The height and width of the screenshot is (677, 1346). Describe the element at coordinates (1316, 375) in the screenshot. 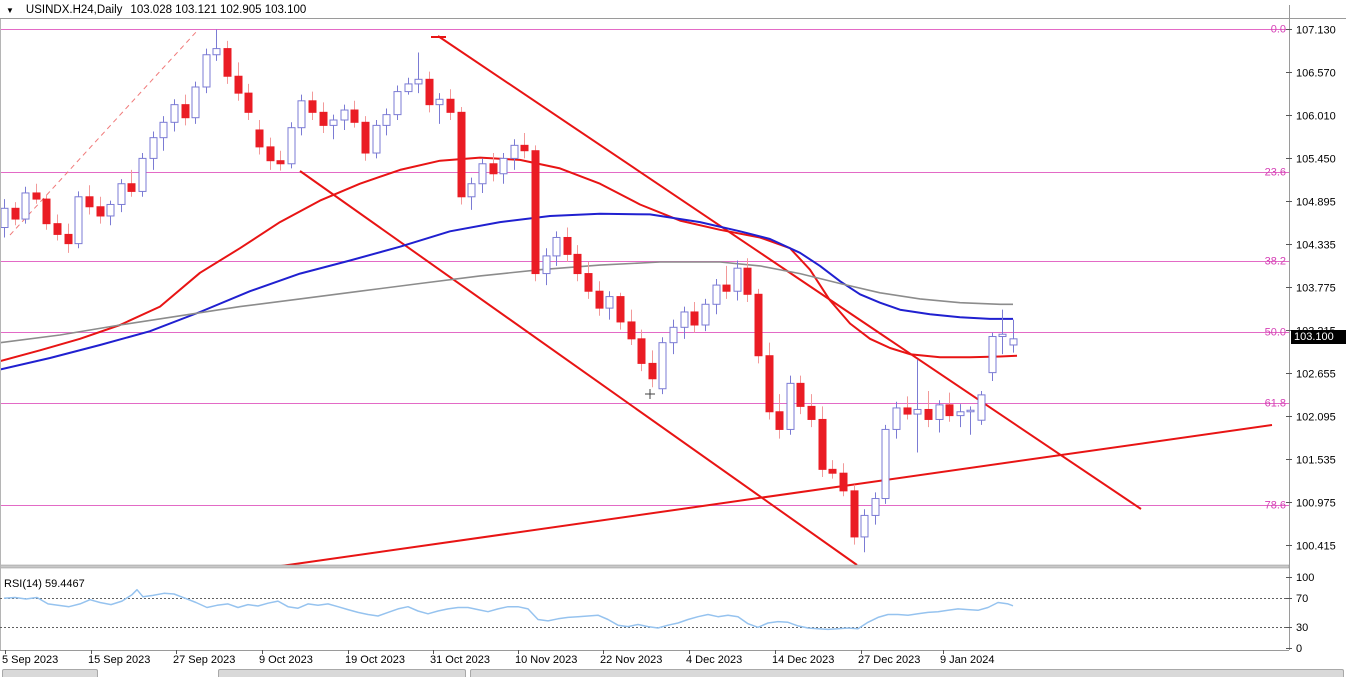

I see `price-tick-label: 102.655` at that location.